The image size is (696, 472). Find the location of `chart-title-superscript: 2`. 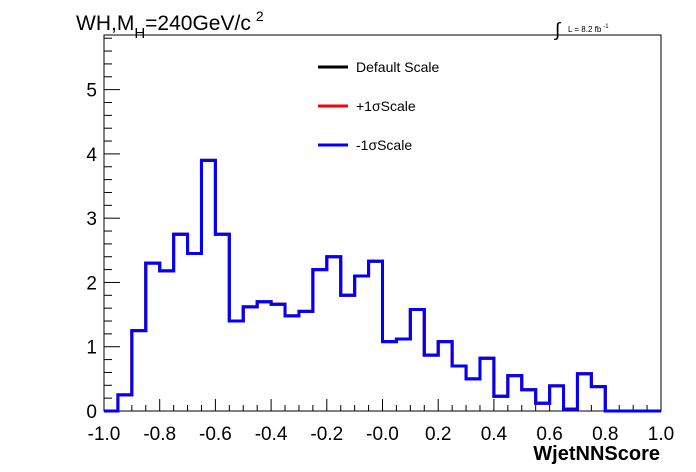

chart-title-superscript: 2 is located at coordinates (260, 16).